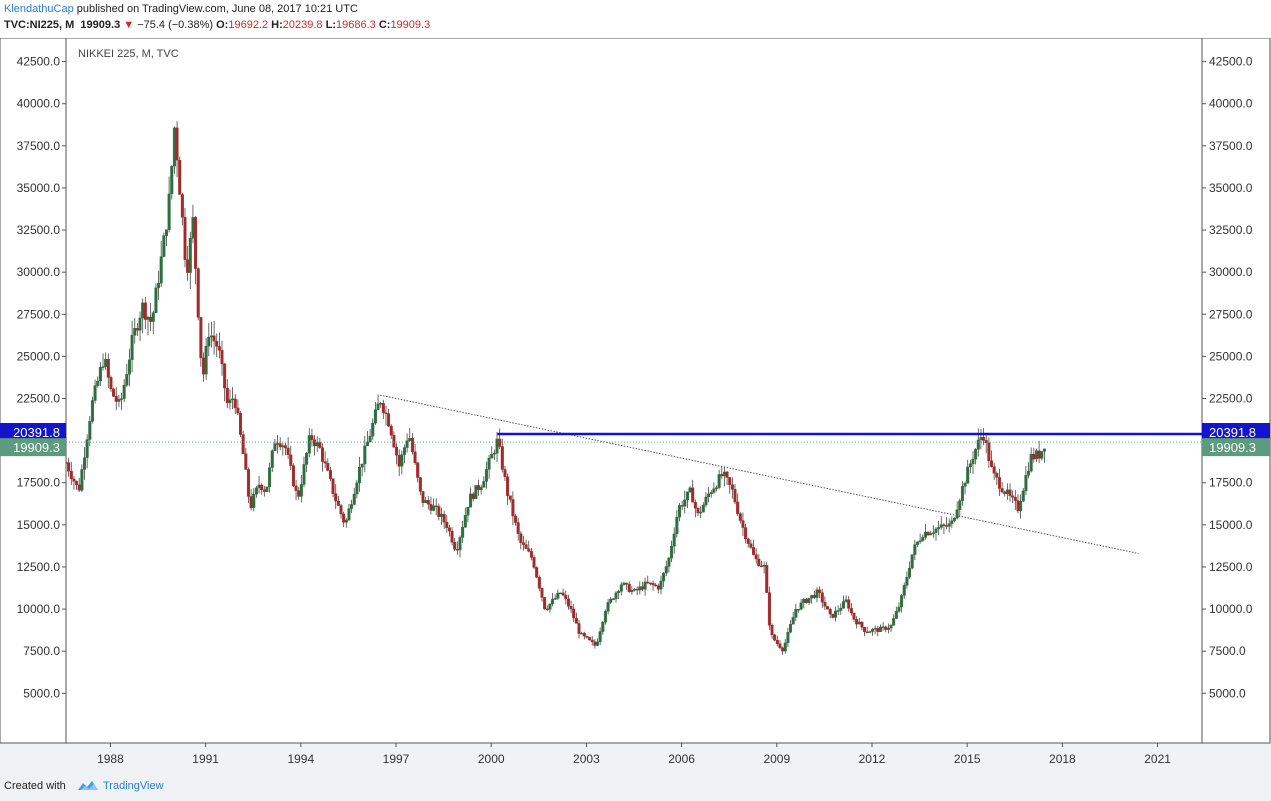  What do you see at coordinates (39, 609) in the screenshot?
I see `y-tick-label-left: 10000.0` at bounding box center [39, 609].